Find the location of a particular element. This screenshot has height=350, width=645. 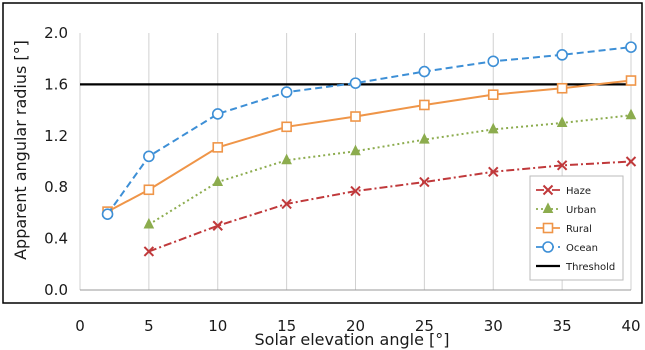

y-axis-title: Apparent angular radius [°] is located at coordinates (20, 150).